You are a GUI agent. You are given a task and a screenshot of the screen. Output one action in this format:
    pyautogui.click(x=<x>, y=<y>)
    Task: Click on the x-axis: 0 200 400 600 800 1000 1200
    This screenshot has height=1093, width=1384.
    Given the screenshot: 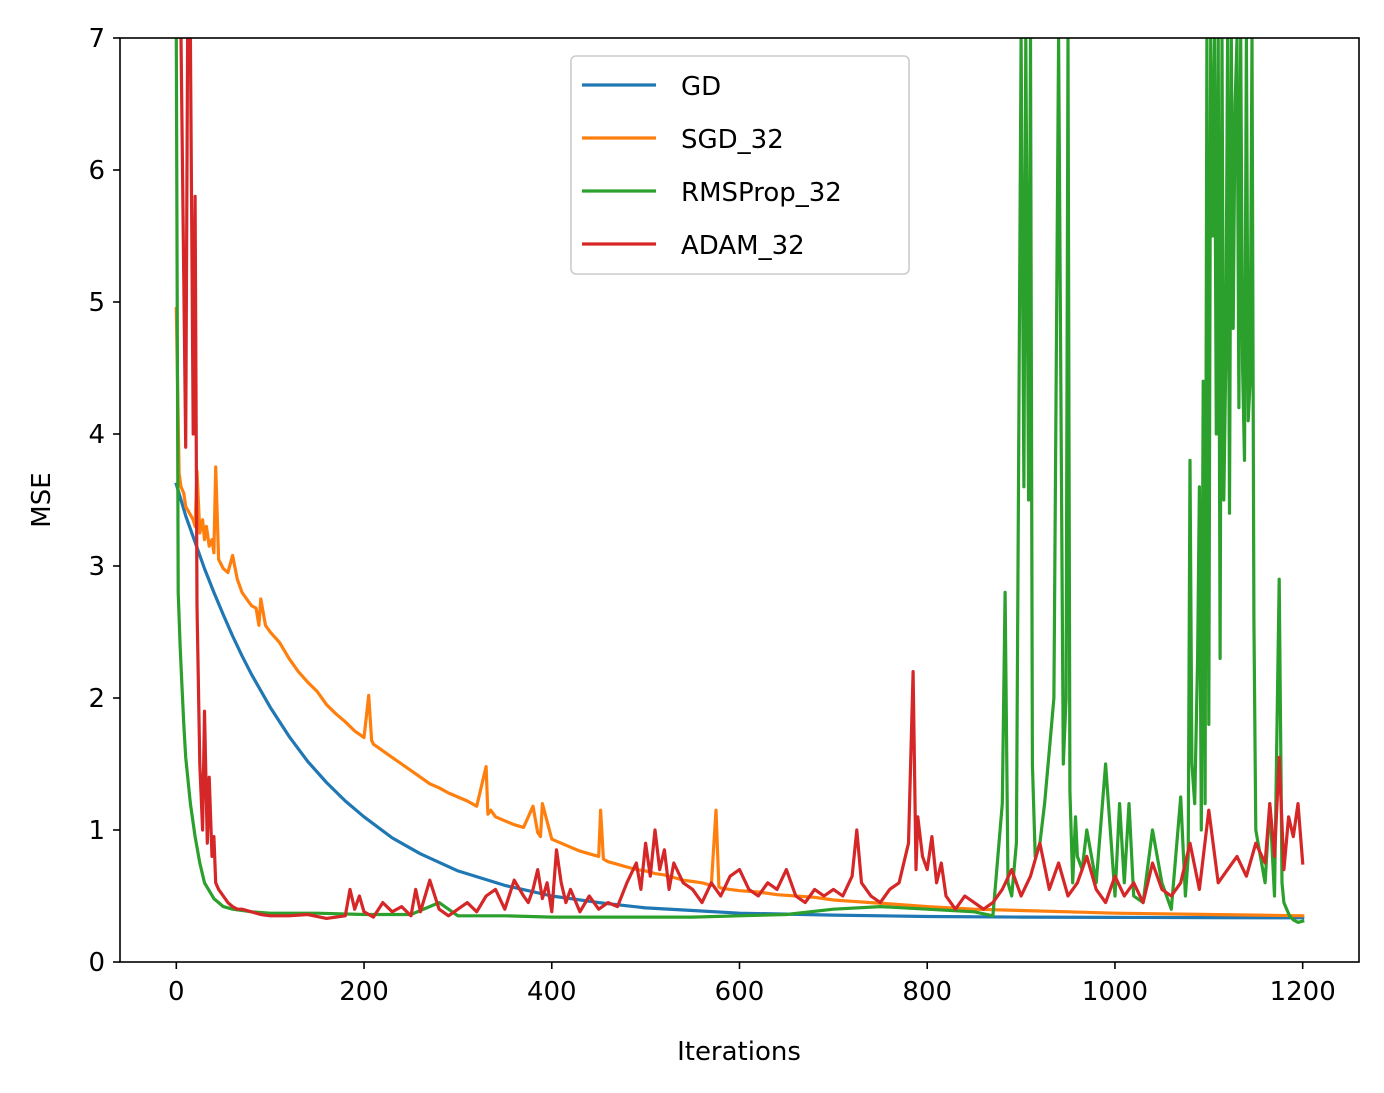 What is the action you would take?
    pyautogui.click(x=752, y=984)
    